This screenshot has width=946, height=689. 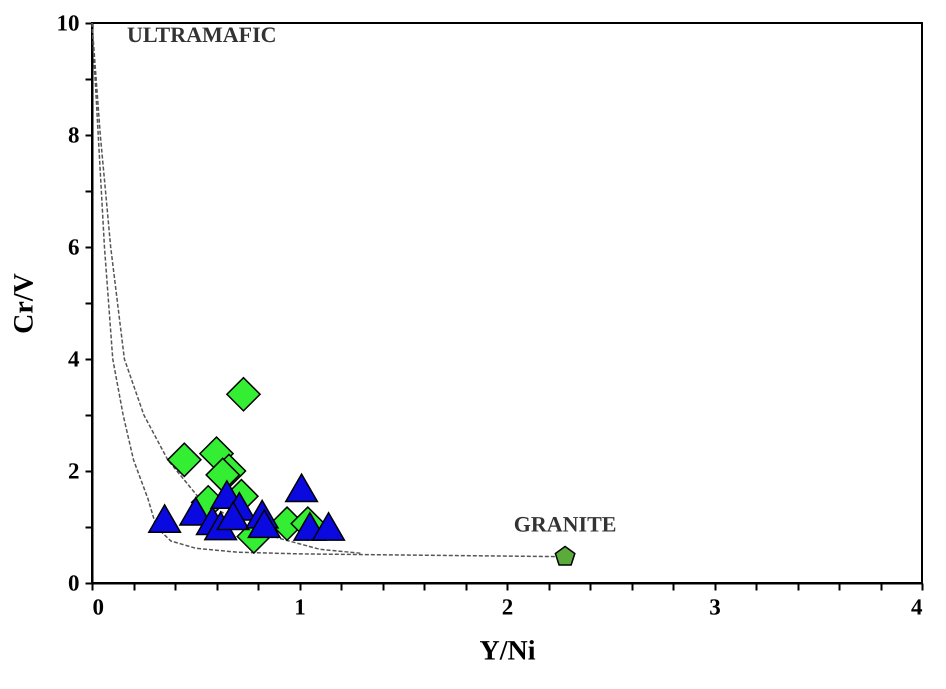 I want to click on x-tick-label: 4, so click(x=917, y=607).